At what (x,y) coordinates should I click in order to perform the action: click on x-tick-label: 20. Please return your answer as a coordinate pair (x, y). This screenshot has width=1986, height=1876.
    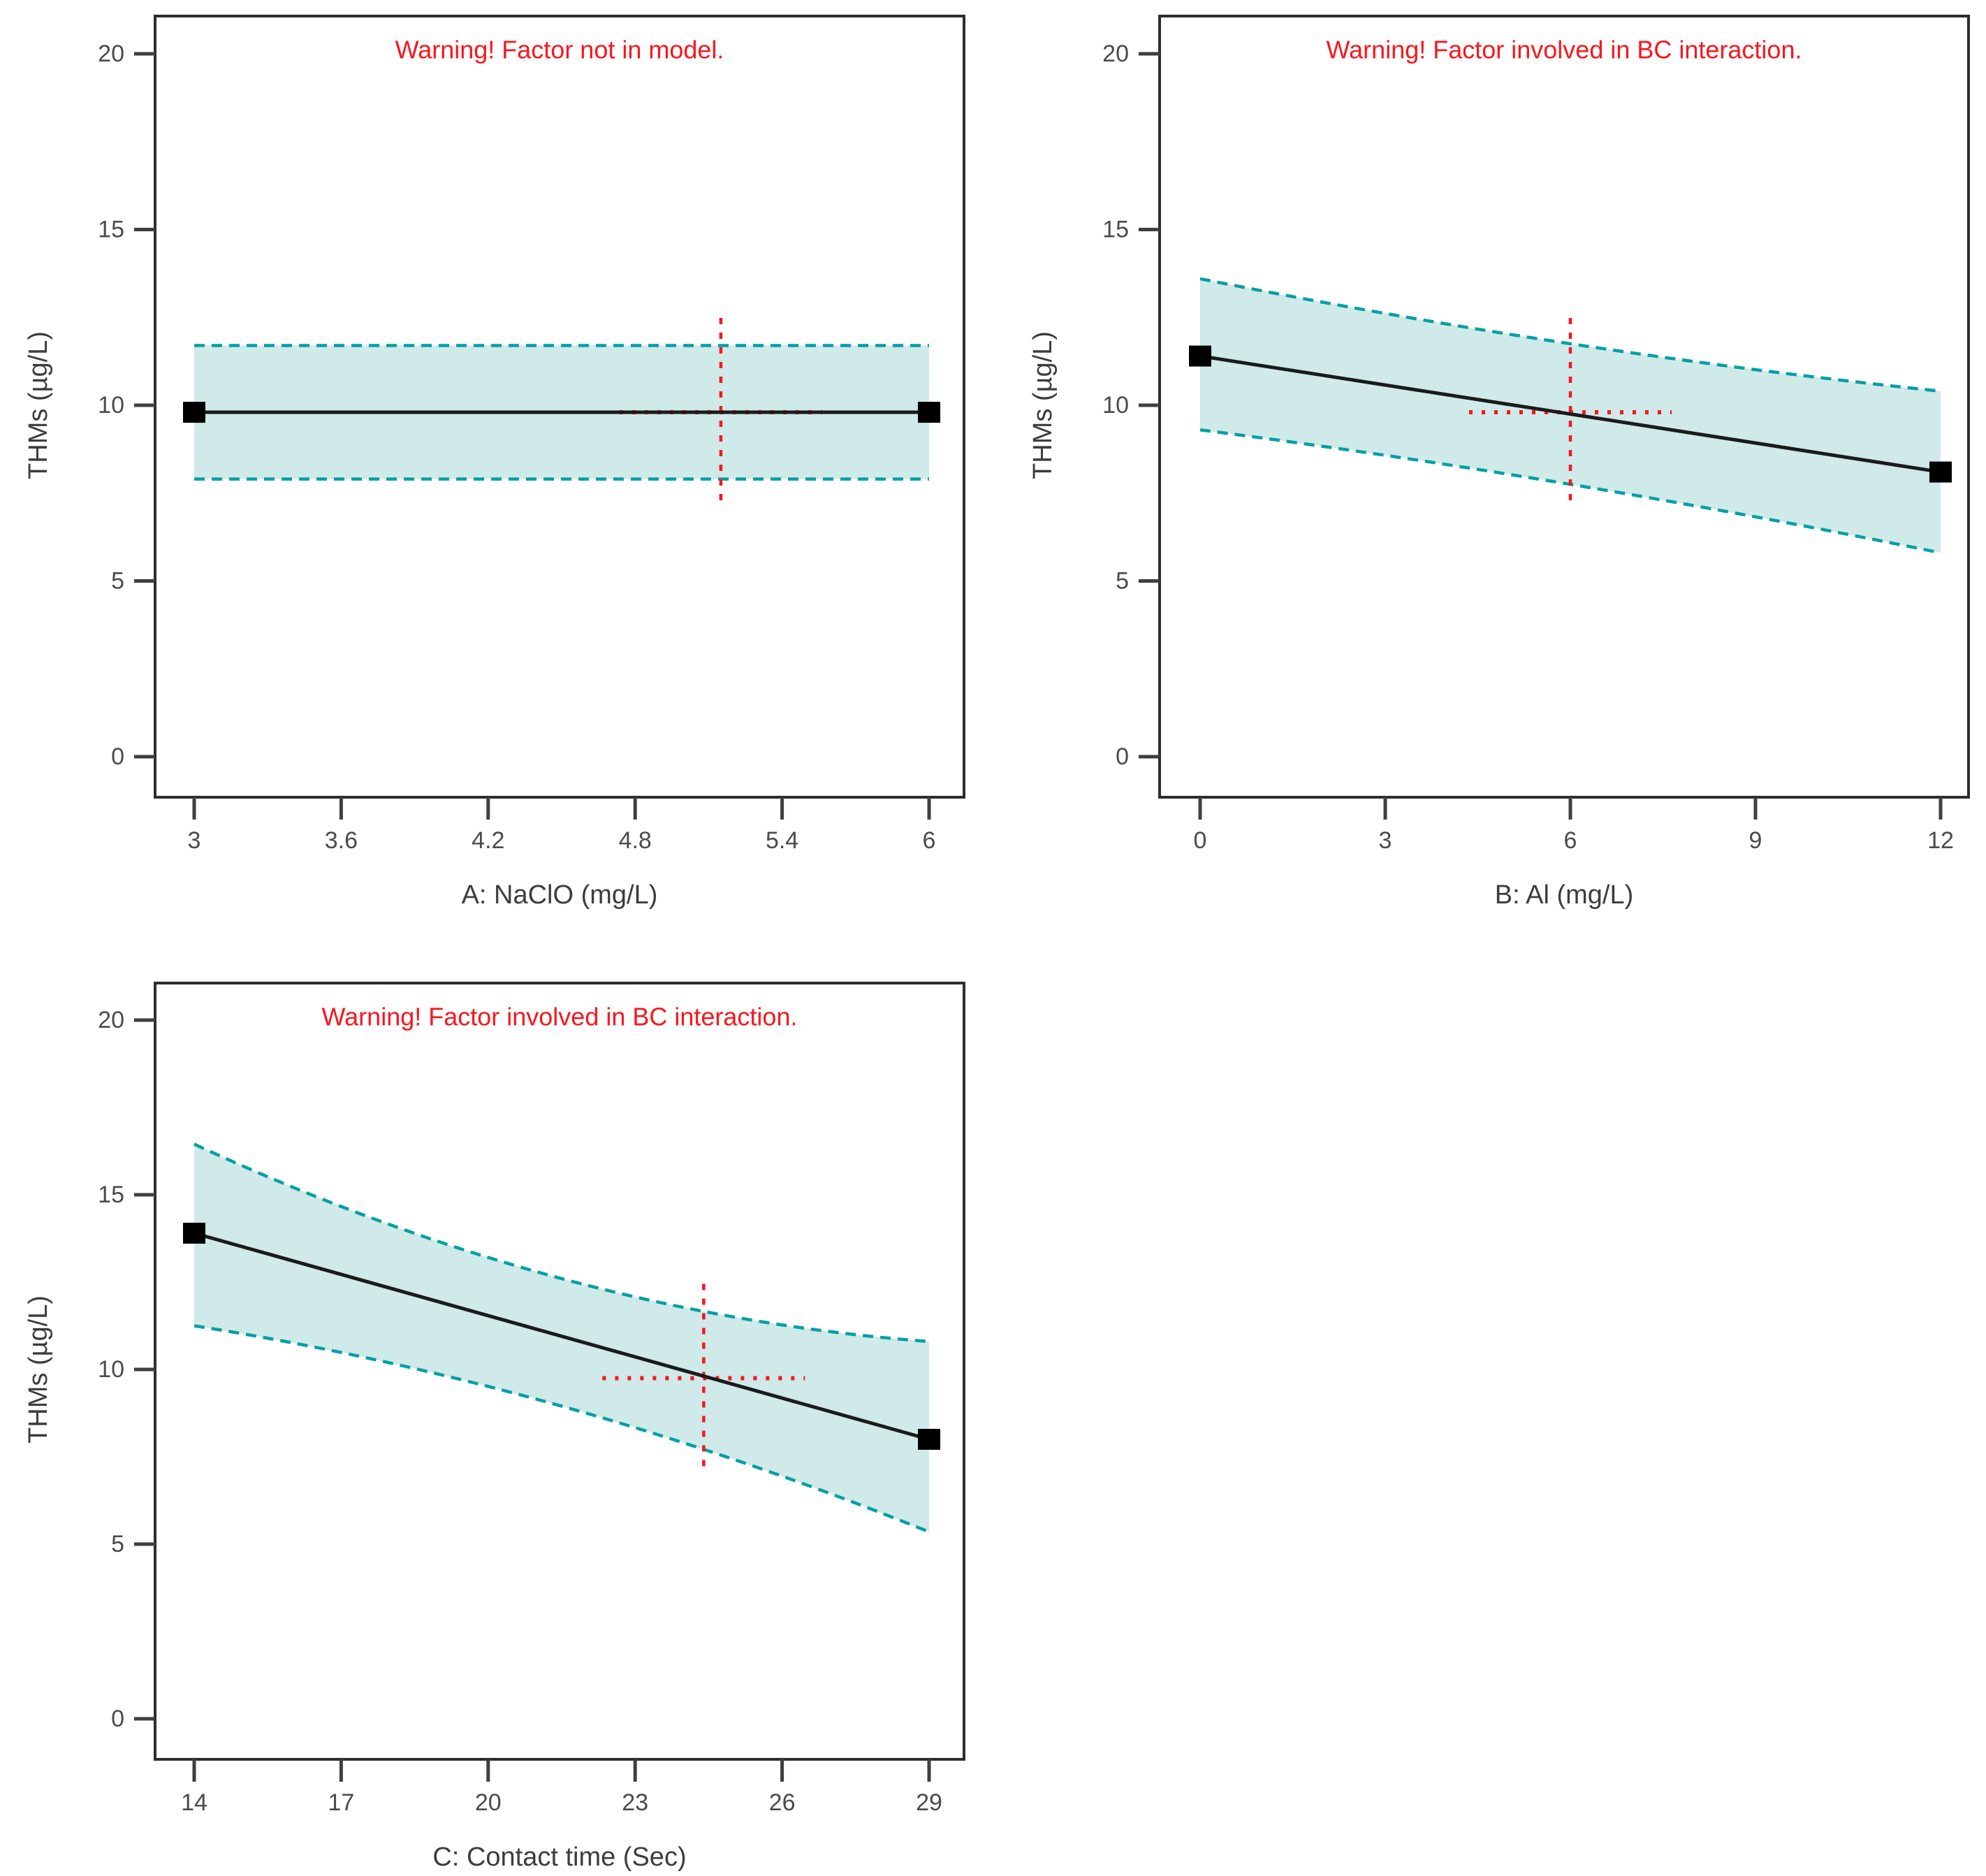
    Looking at the image, I should click on (489, 1802).